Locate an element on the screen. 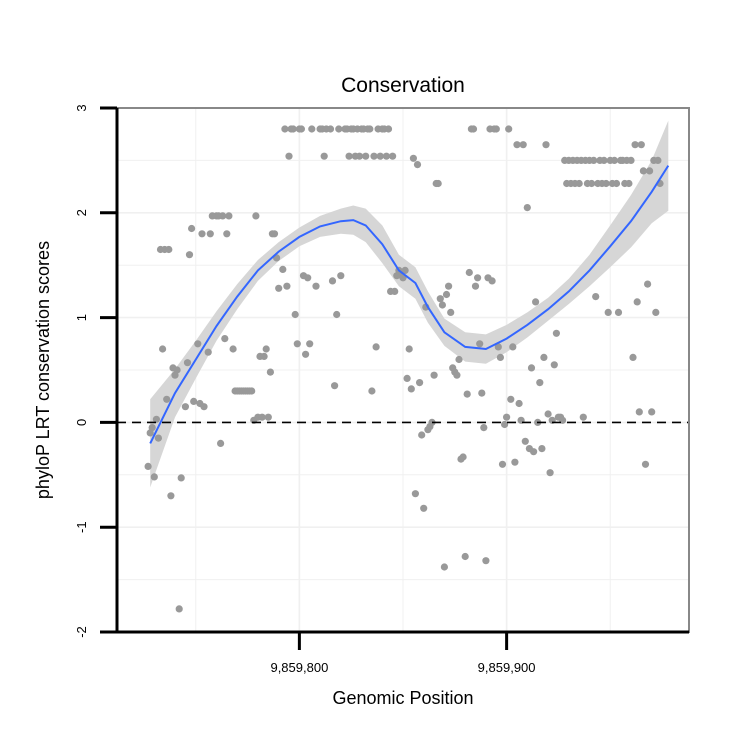  y-tick-label: 2 is located at coordinates (81, 212).